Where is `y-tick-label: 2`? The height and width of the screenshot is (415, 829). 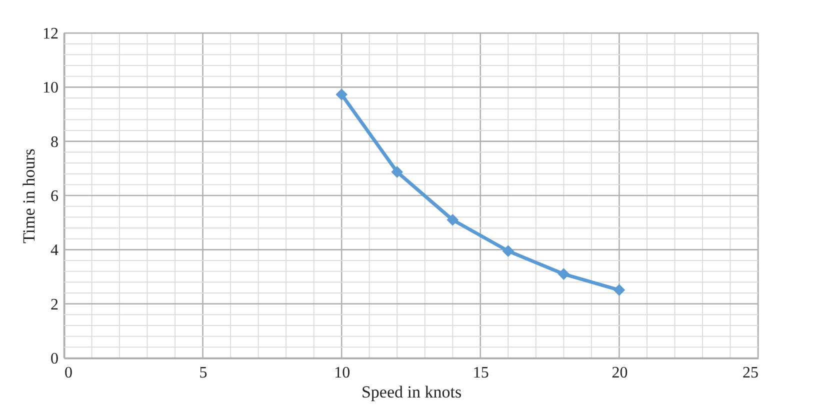 y-tick-label: 2 is located at coordinates (54, 305).